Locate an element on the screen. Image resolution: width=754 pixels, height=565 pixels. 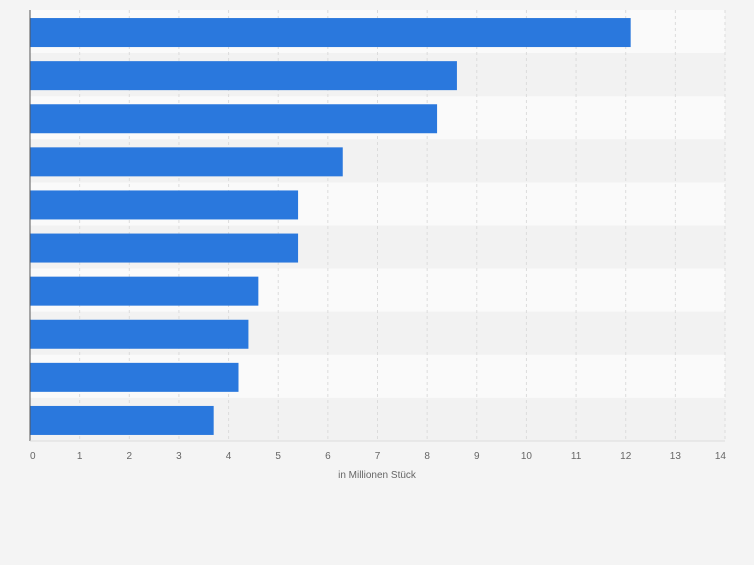
x-tick-label: 4 is located at coordinates (229, 456).